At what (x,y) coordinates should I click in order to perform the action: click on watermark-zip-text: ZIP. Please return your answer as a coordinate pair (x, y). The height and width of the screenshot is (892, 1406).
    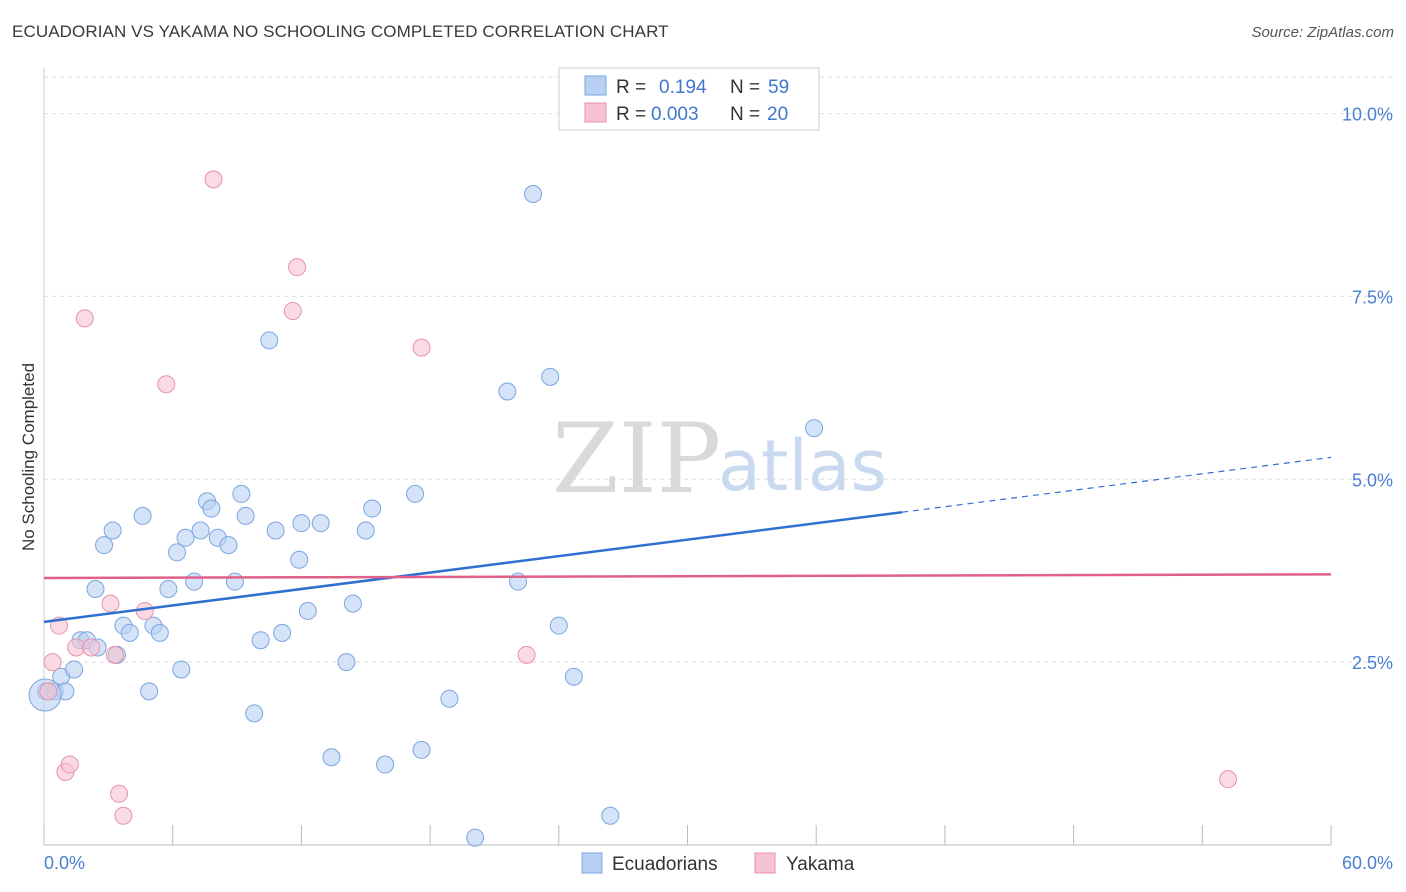
    Looking at the image, I should click on (636, 459).